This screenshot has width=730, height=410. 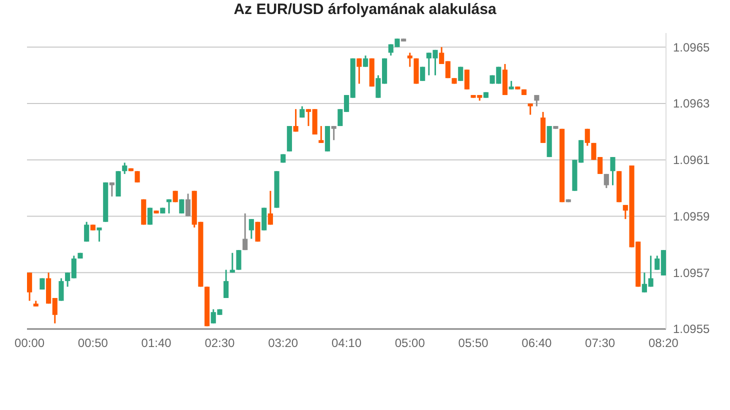 I want to click on chart-title: Az EUR/USD árfolyamának alakulása, so click(x=365, y=9).